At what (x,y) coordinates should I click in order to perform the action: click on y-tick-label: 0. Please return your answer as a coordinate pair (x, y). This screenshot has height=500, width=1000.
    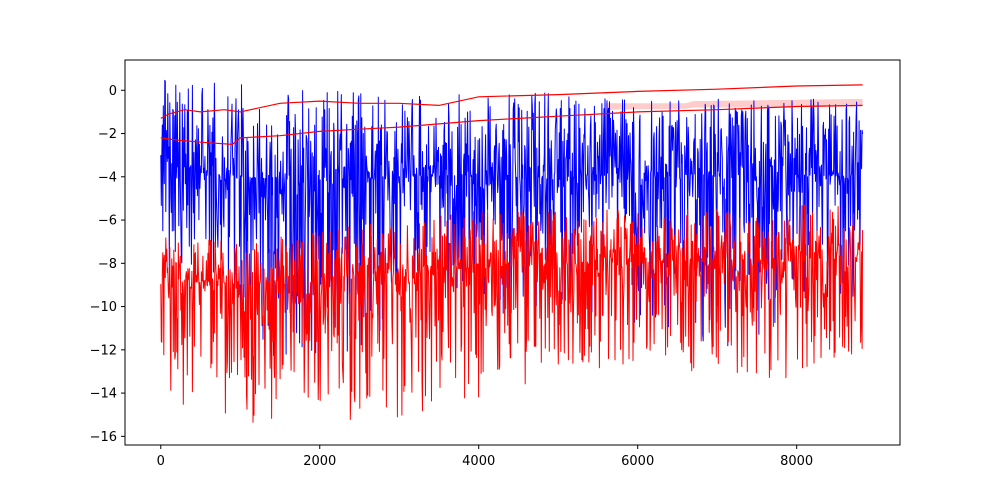
    Looking at the image, I should click on (113, 91).